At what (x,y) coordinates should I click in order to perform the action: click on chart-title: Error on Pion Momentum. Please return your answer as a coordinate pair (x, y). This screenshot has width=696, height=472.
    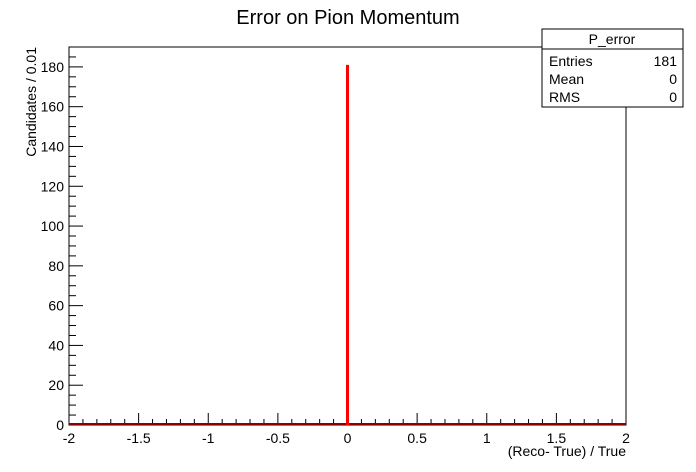
    Looking at the image, I should click on (347, 18).